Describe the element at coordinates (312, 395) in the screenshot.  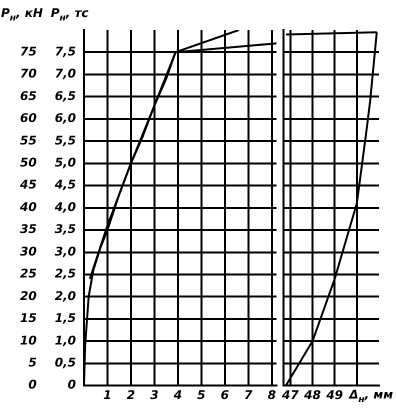
I see `x-tick-label: 48` at that location.